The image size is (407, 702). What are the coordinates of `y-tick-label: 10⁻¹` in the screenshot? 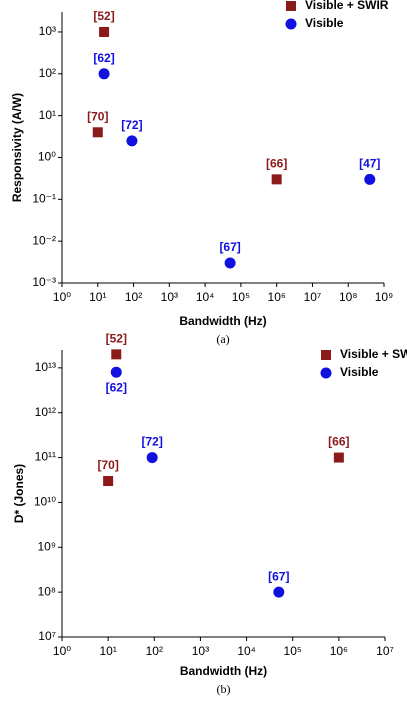 It's located at (44, 198).